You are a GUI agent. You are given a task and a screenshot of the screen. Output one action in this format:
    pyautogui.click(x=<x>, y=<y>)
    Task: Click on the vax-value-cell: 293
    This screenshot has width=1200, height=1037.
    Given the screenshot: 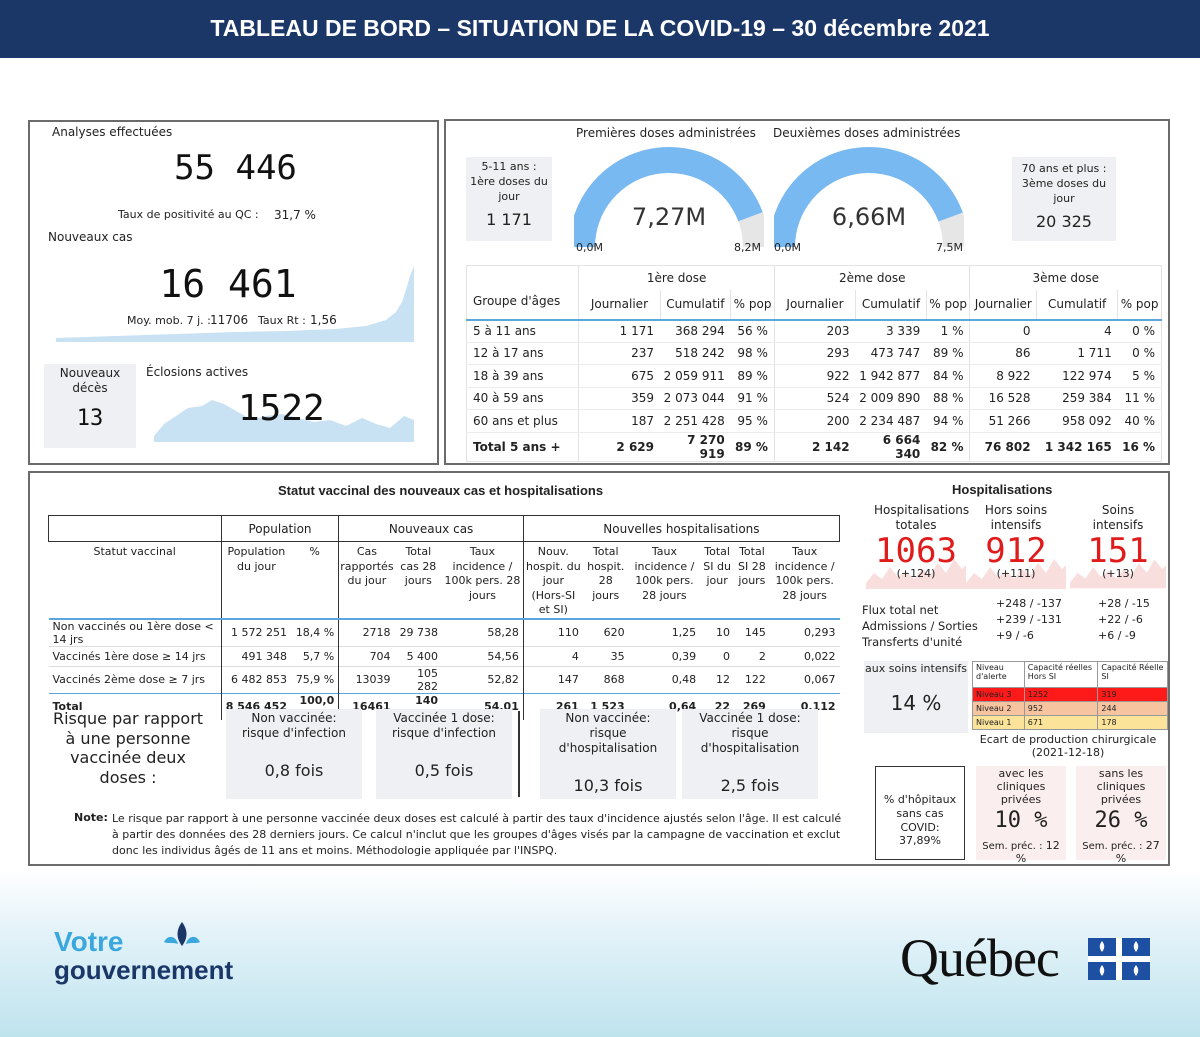 What is the action you would take?
    pyautogui.click(x=814, y=353)
    